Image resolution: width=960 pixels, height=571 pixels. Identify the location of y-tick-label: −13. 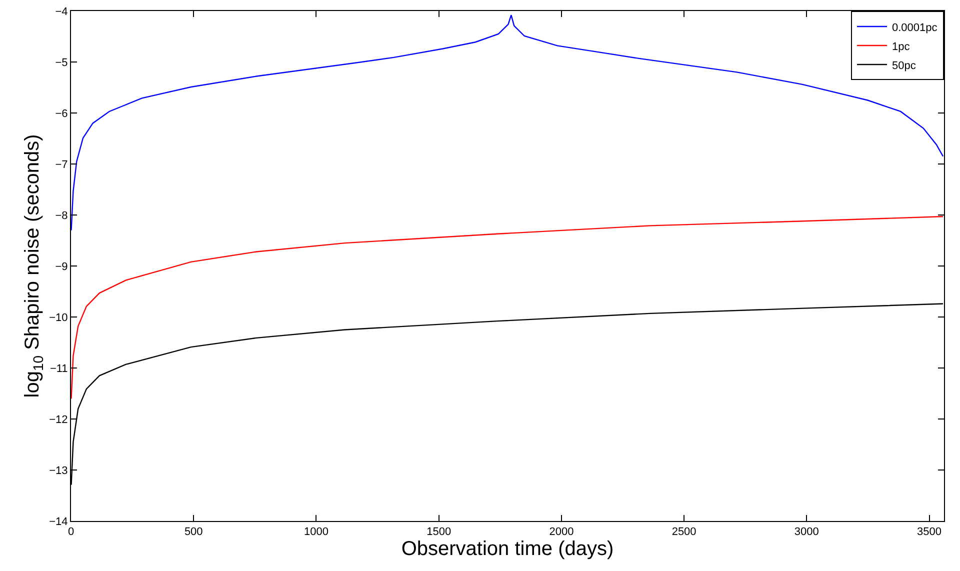
(58, 470).